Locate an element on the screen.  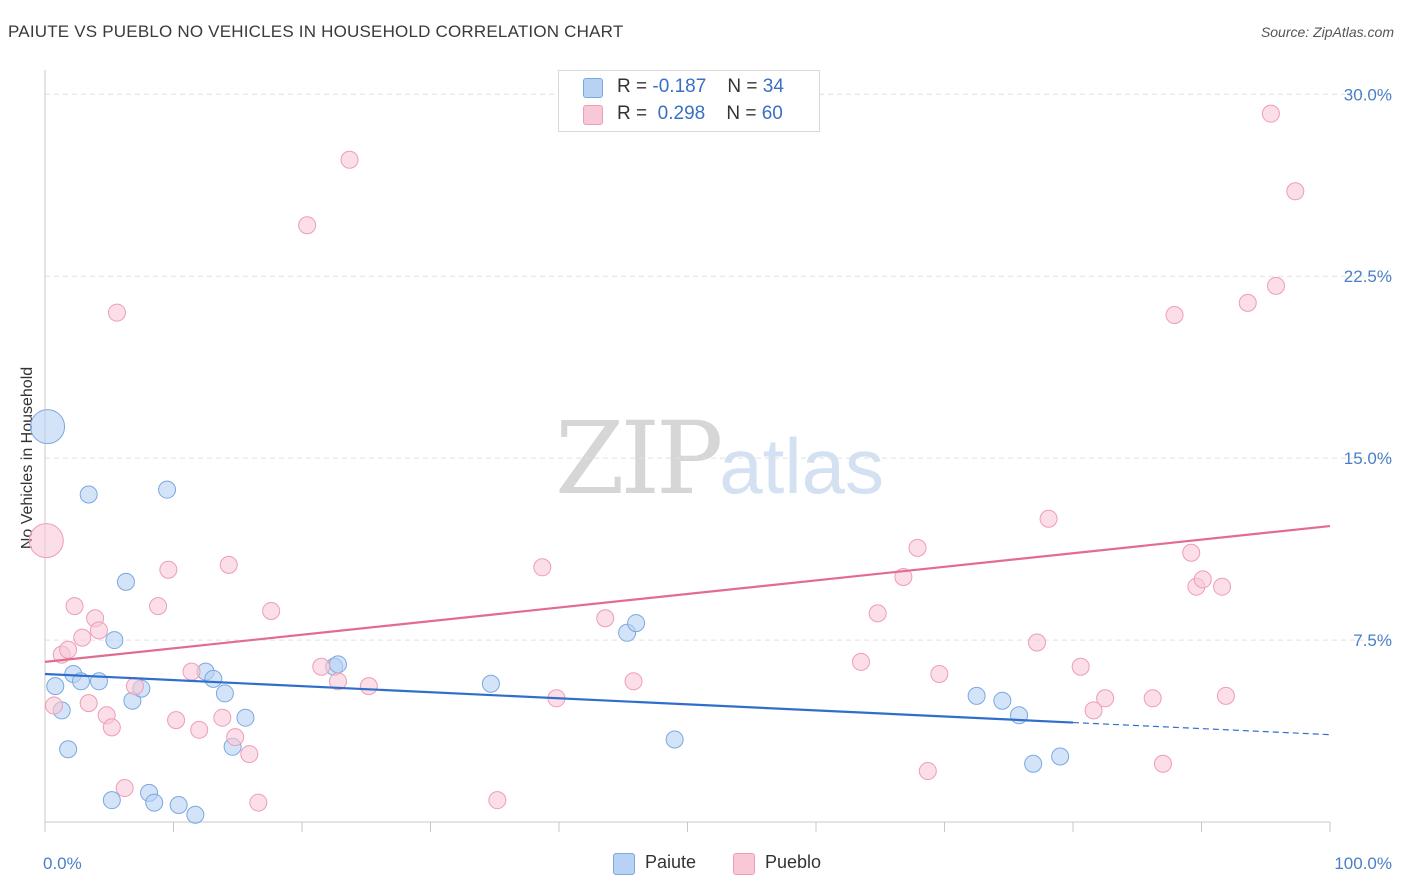
legend-r-value: -0.187 is located at coordinates (679, 86).